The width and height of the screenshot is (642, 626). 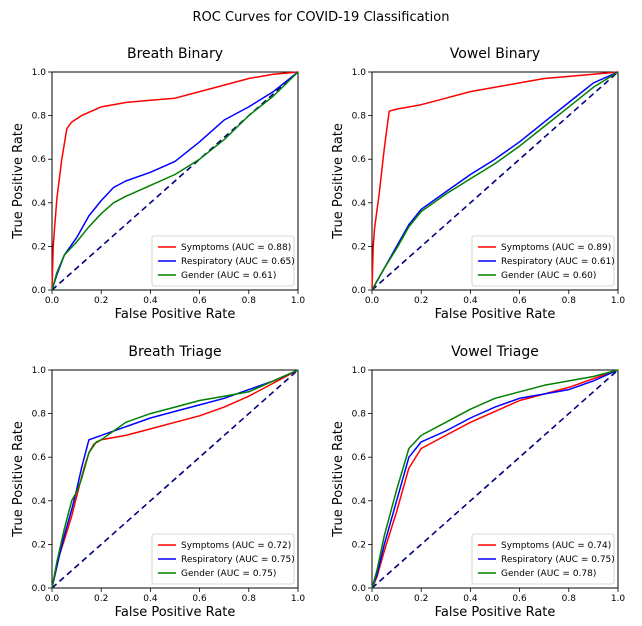 I want to click on legend-label-gender: Gender (AUC = 0.78), so click(x=548, y=574).